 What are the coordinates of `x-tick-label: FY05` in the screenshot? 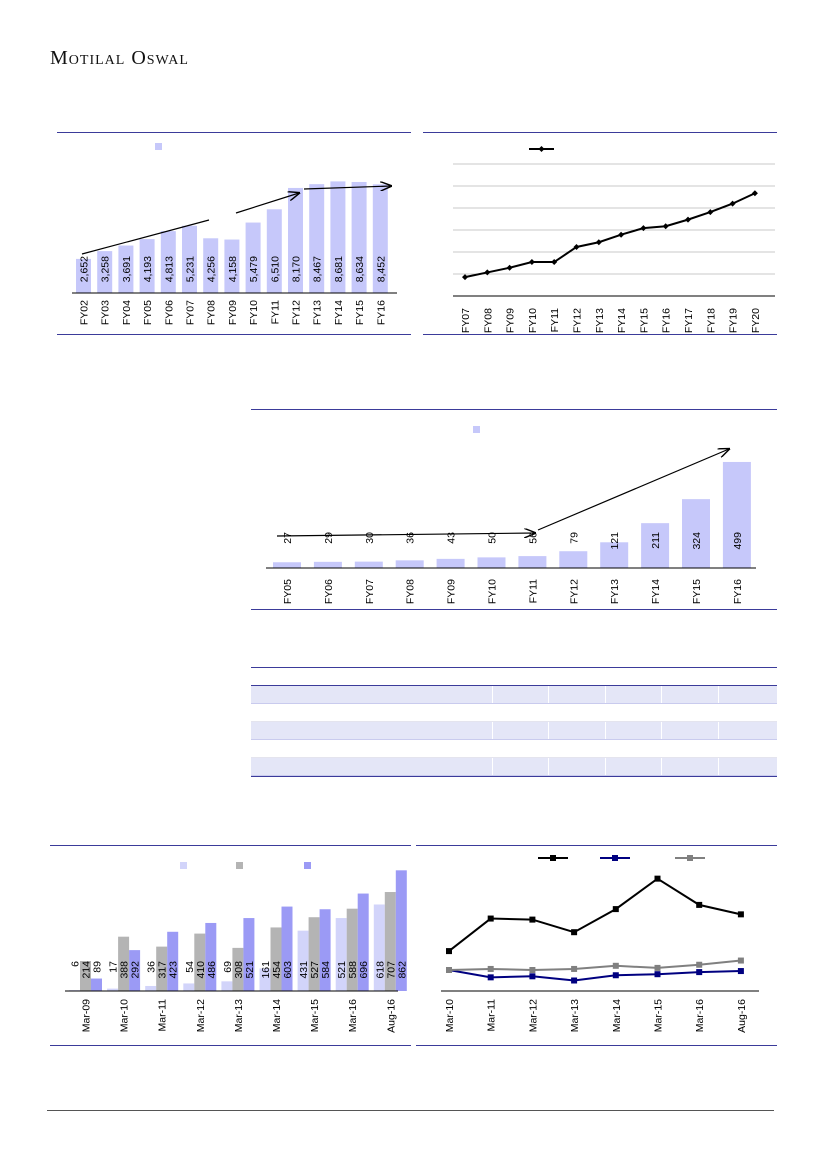 It's located at (288, 591).